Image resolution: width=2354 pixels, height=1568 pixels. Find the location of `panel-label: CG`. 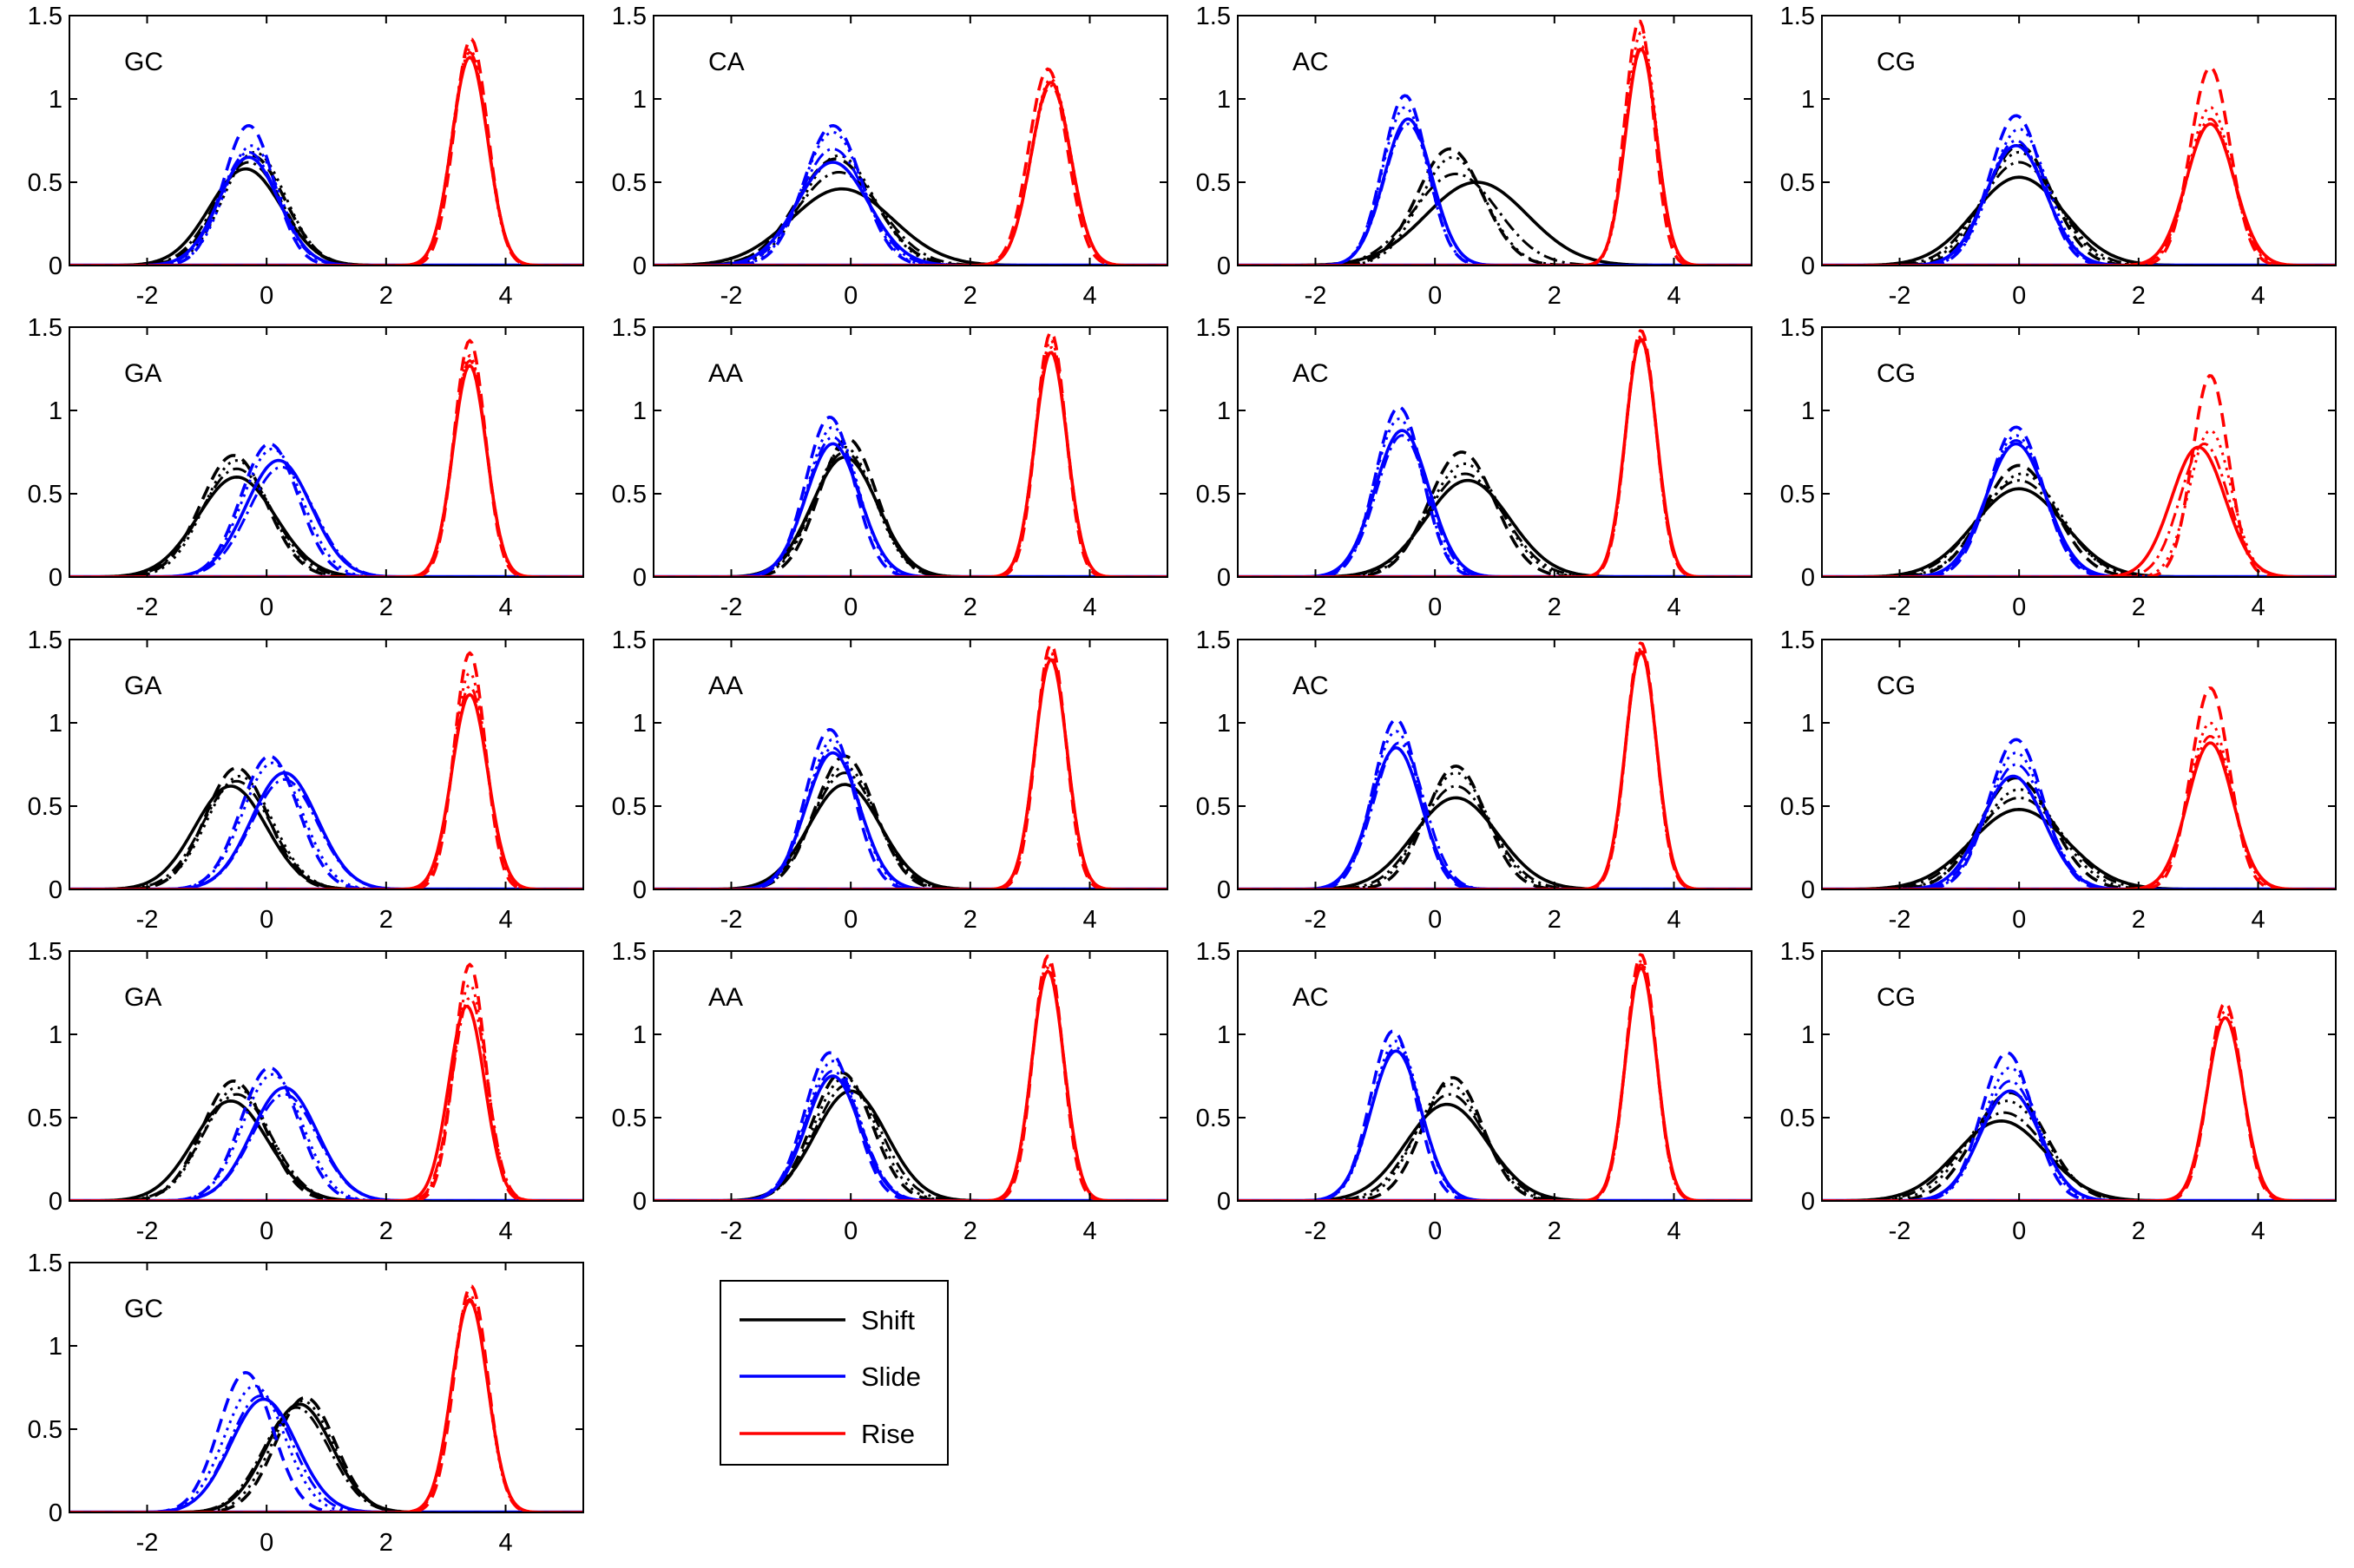

panel-label: CG is located at coordinates (1897, 373).